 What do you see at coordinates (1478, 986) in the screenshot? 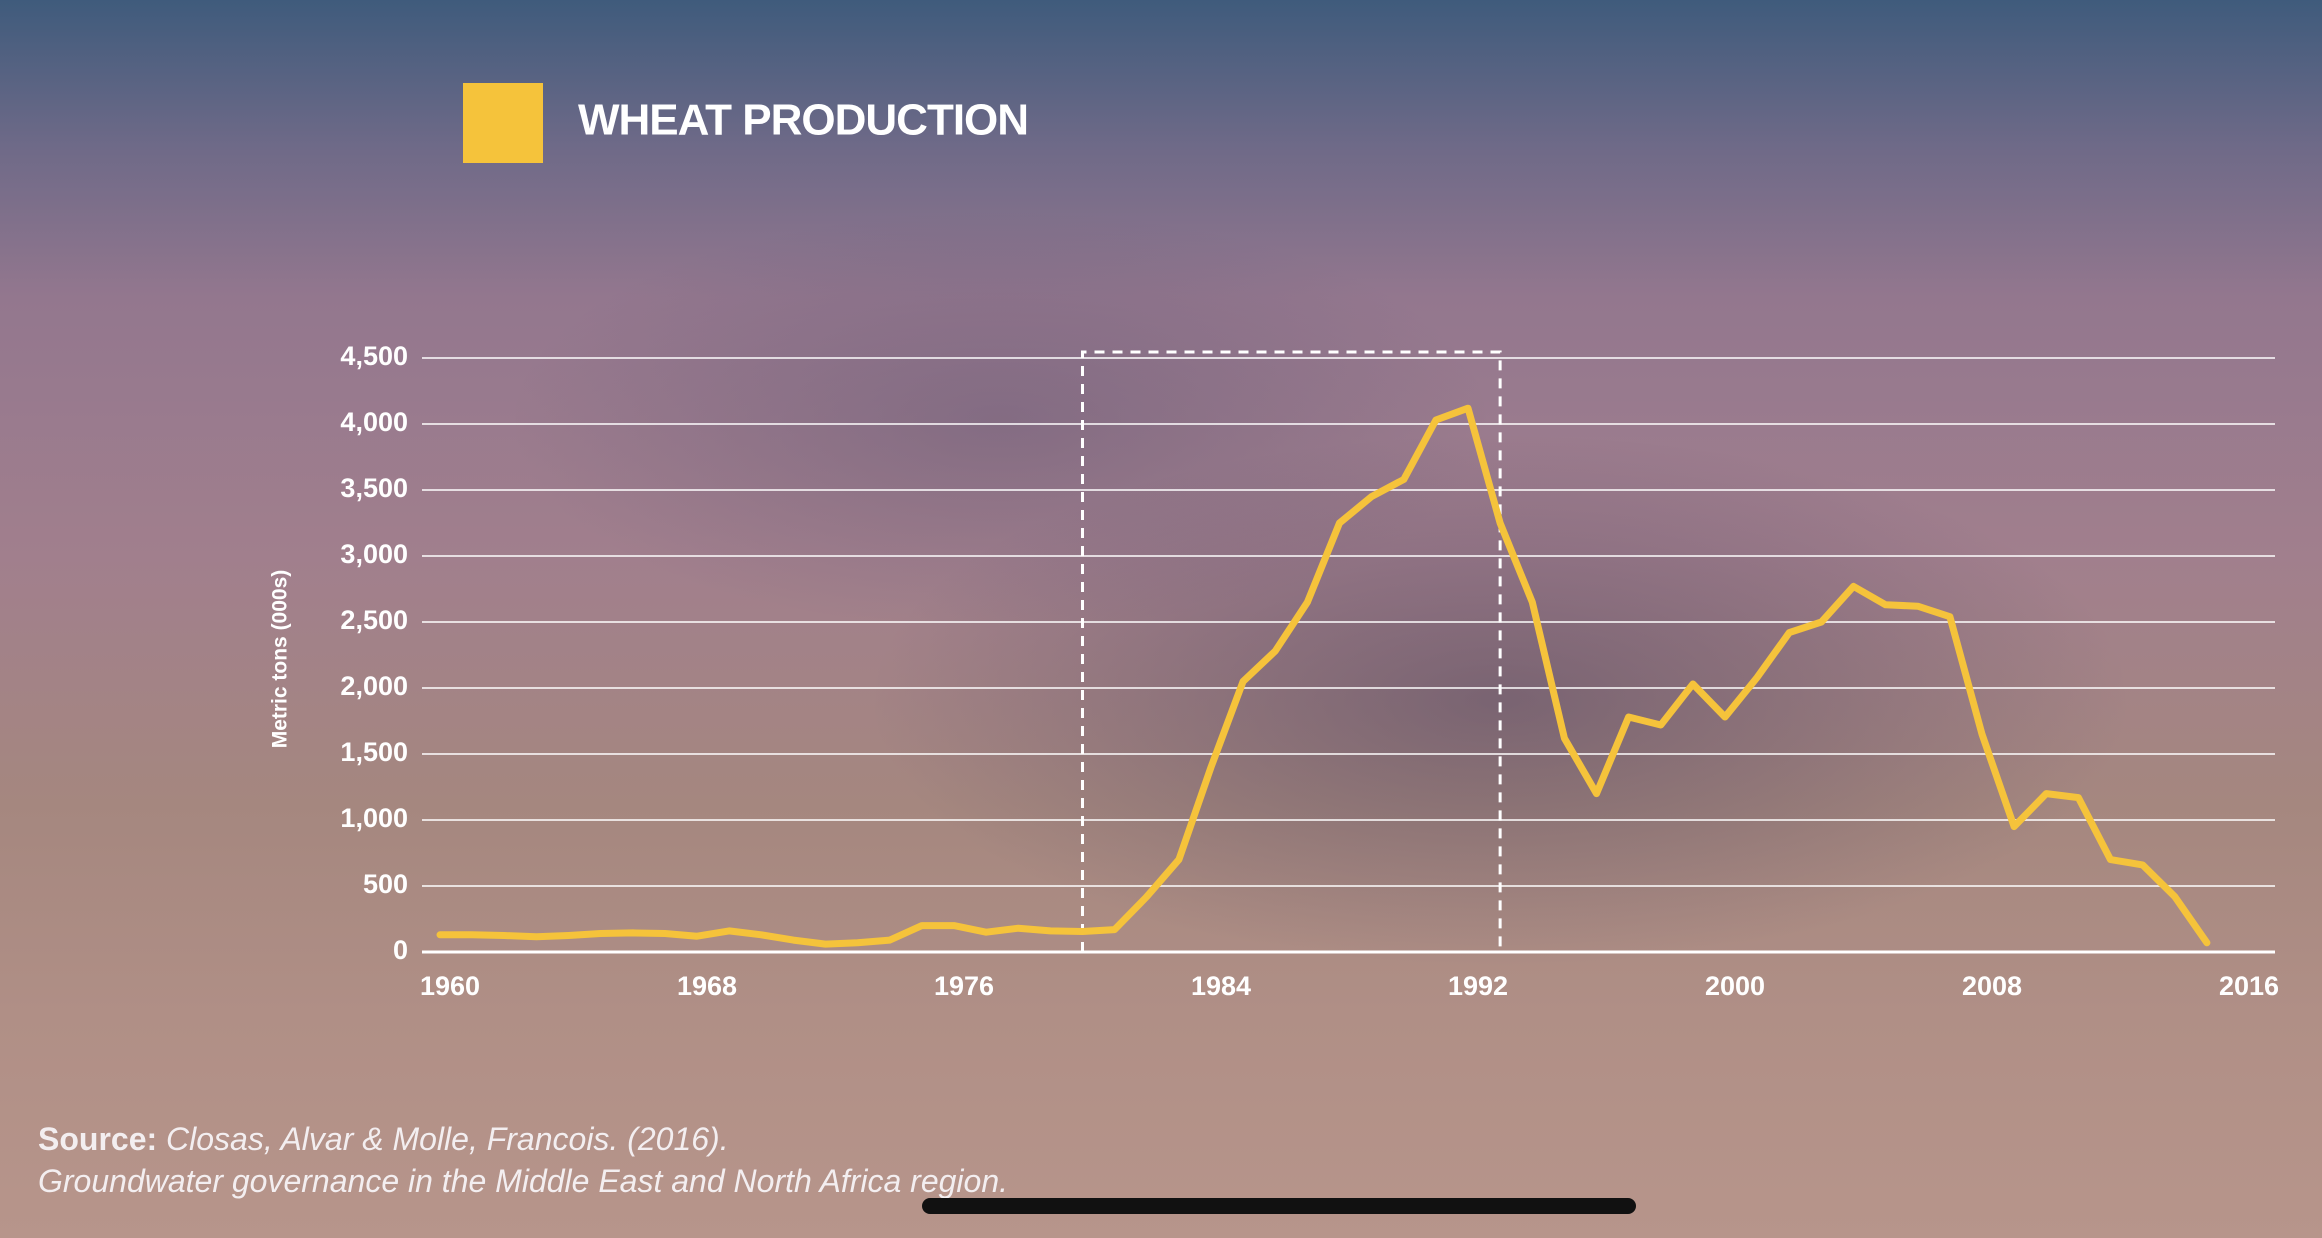
I see `x-tick-label: 1992` at bounding box center [1478, 986].